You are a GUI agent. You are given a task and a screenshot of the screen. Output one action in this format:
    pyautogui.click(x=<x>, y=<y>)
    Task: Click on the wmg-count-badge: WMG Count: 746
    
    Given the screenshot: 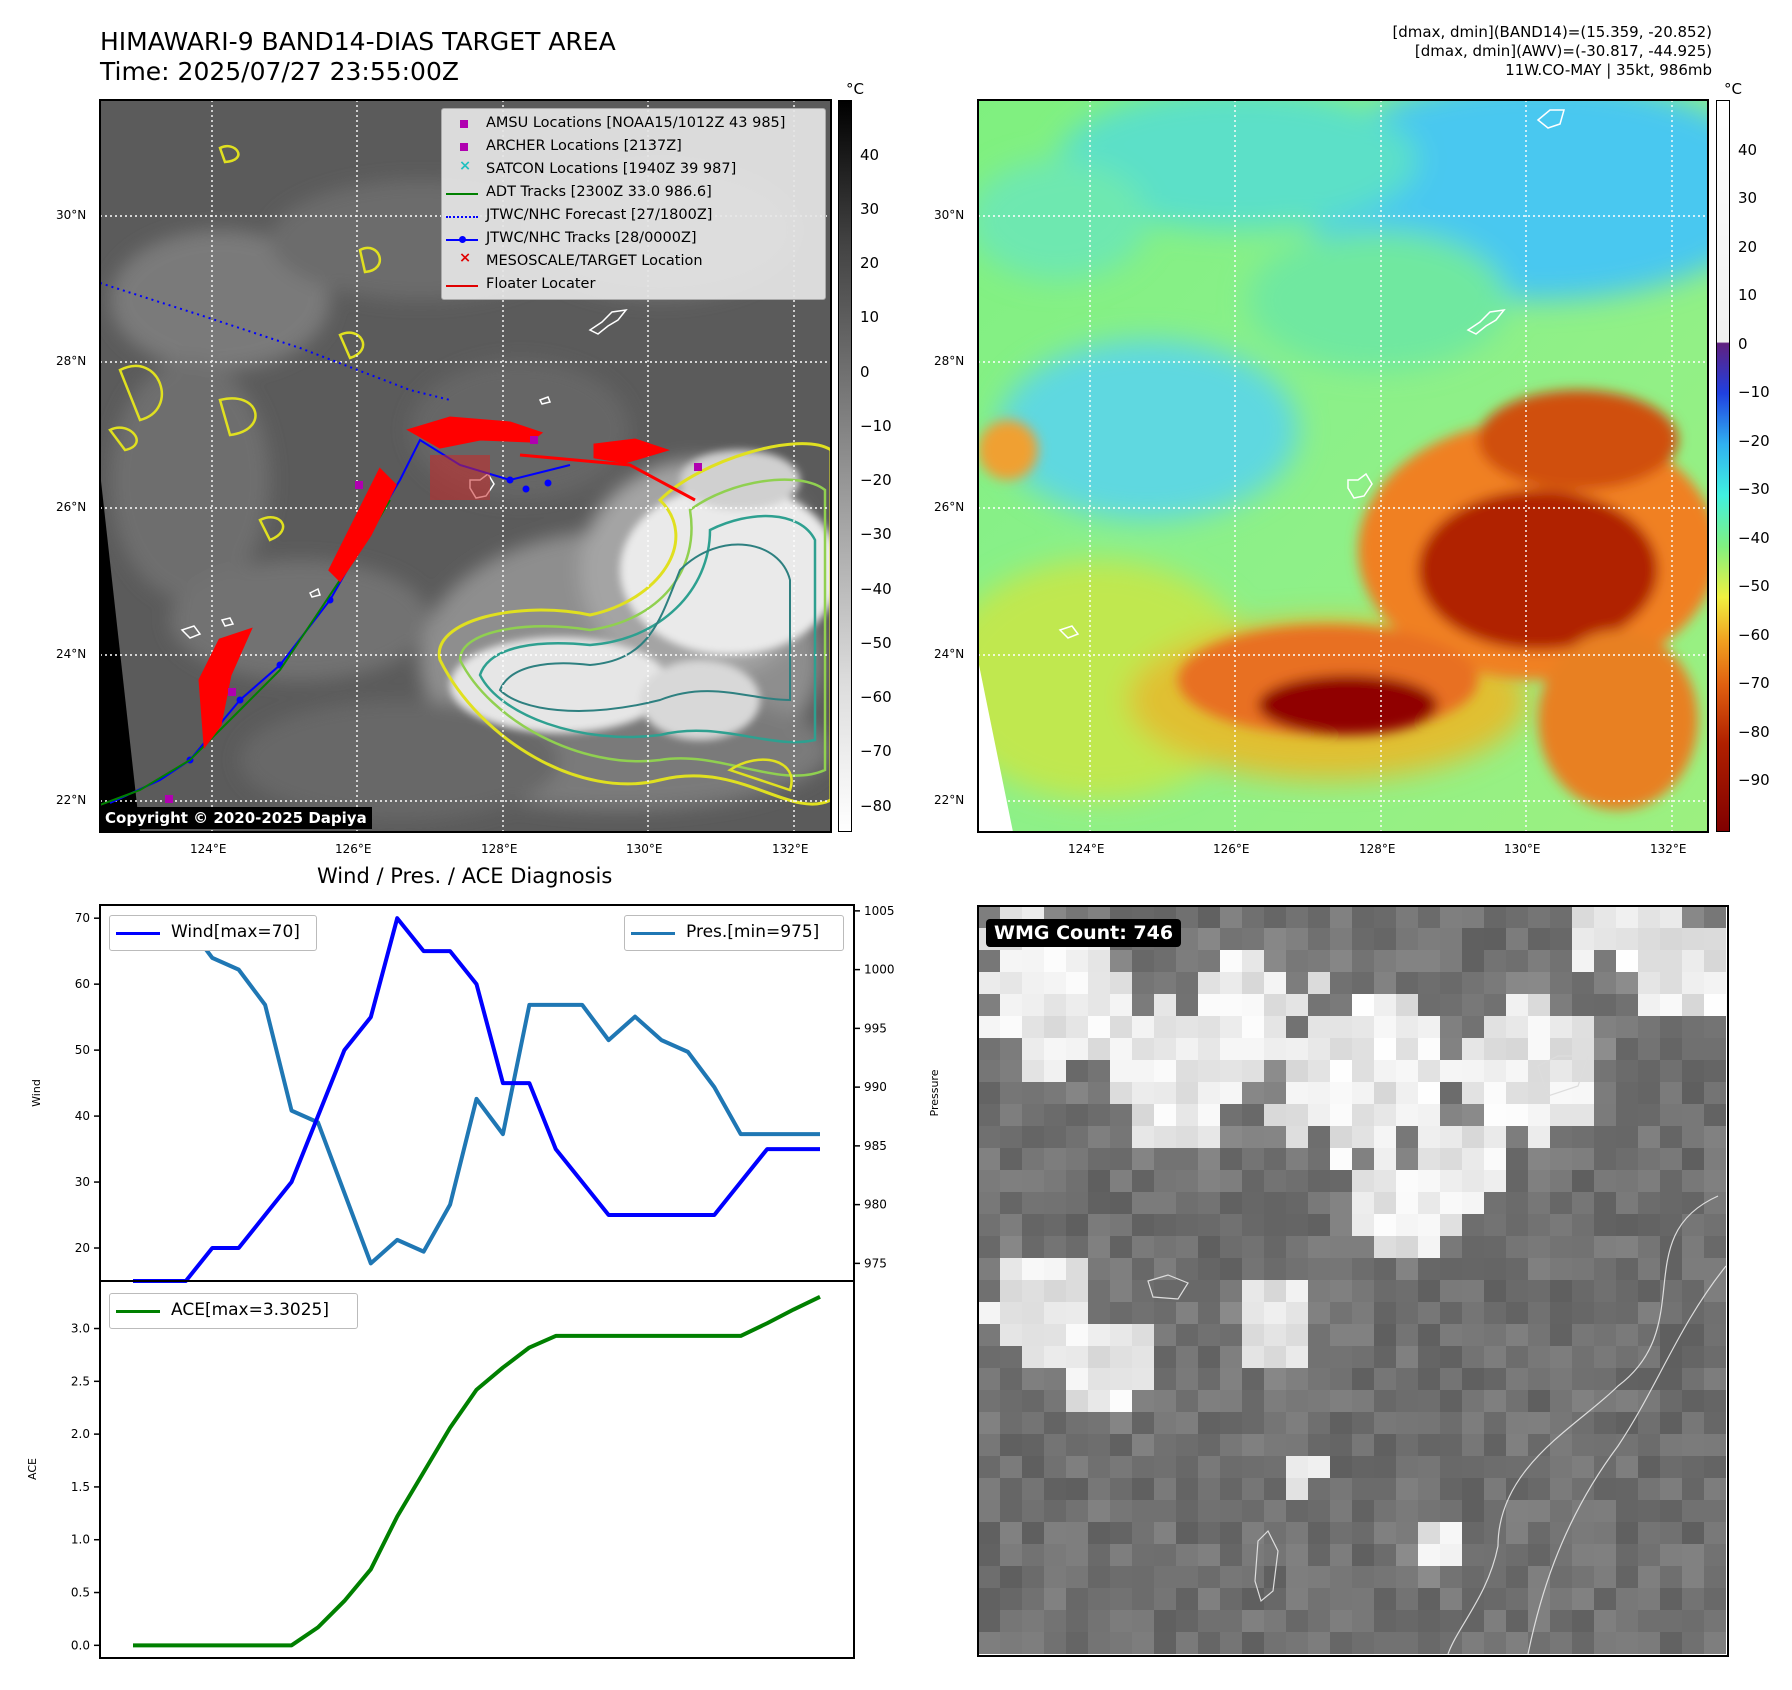 What is the action you would take?
    pyautogui.click(x=1084, y=933)
    